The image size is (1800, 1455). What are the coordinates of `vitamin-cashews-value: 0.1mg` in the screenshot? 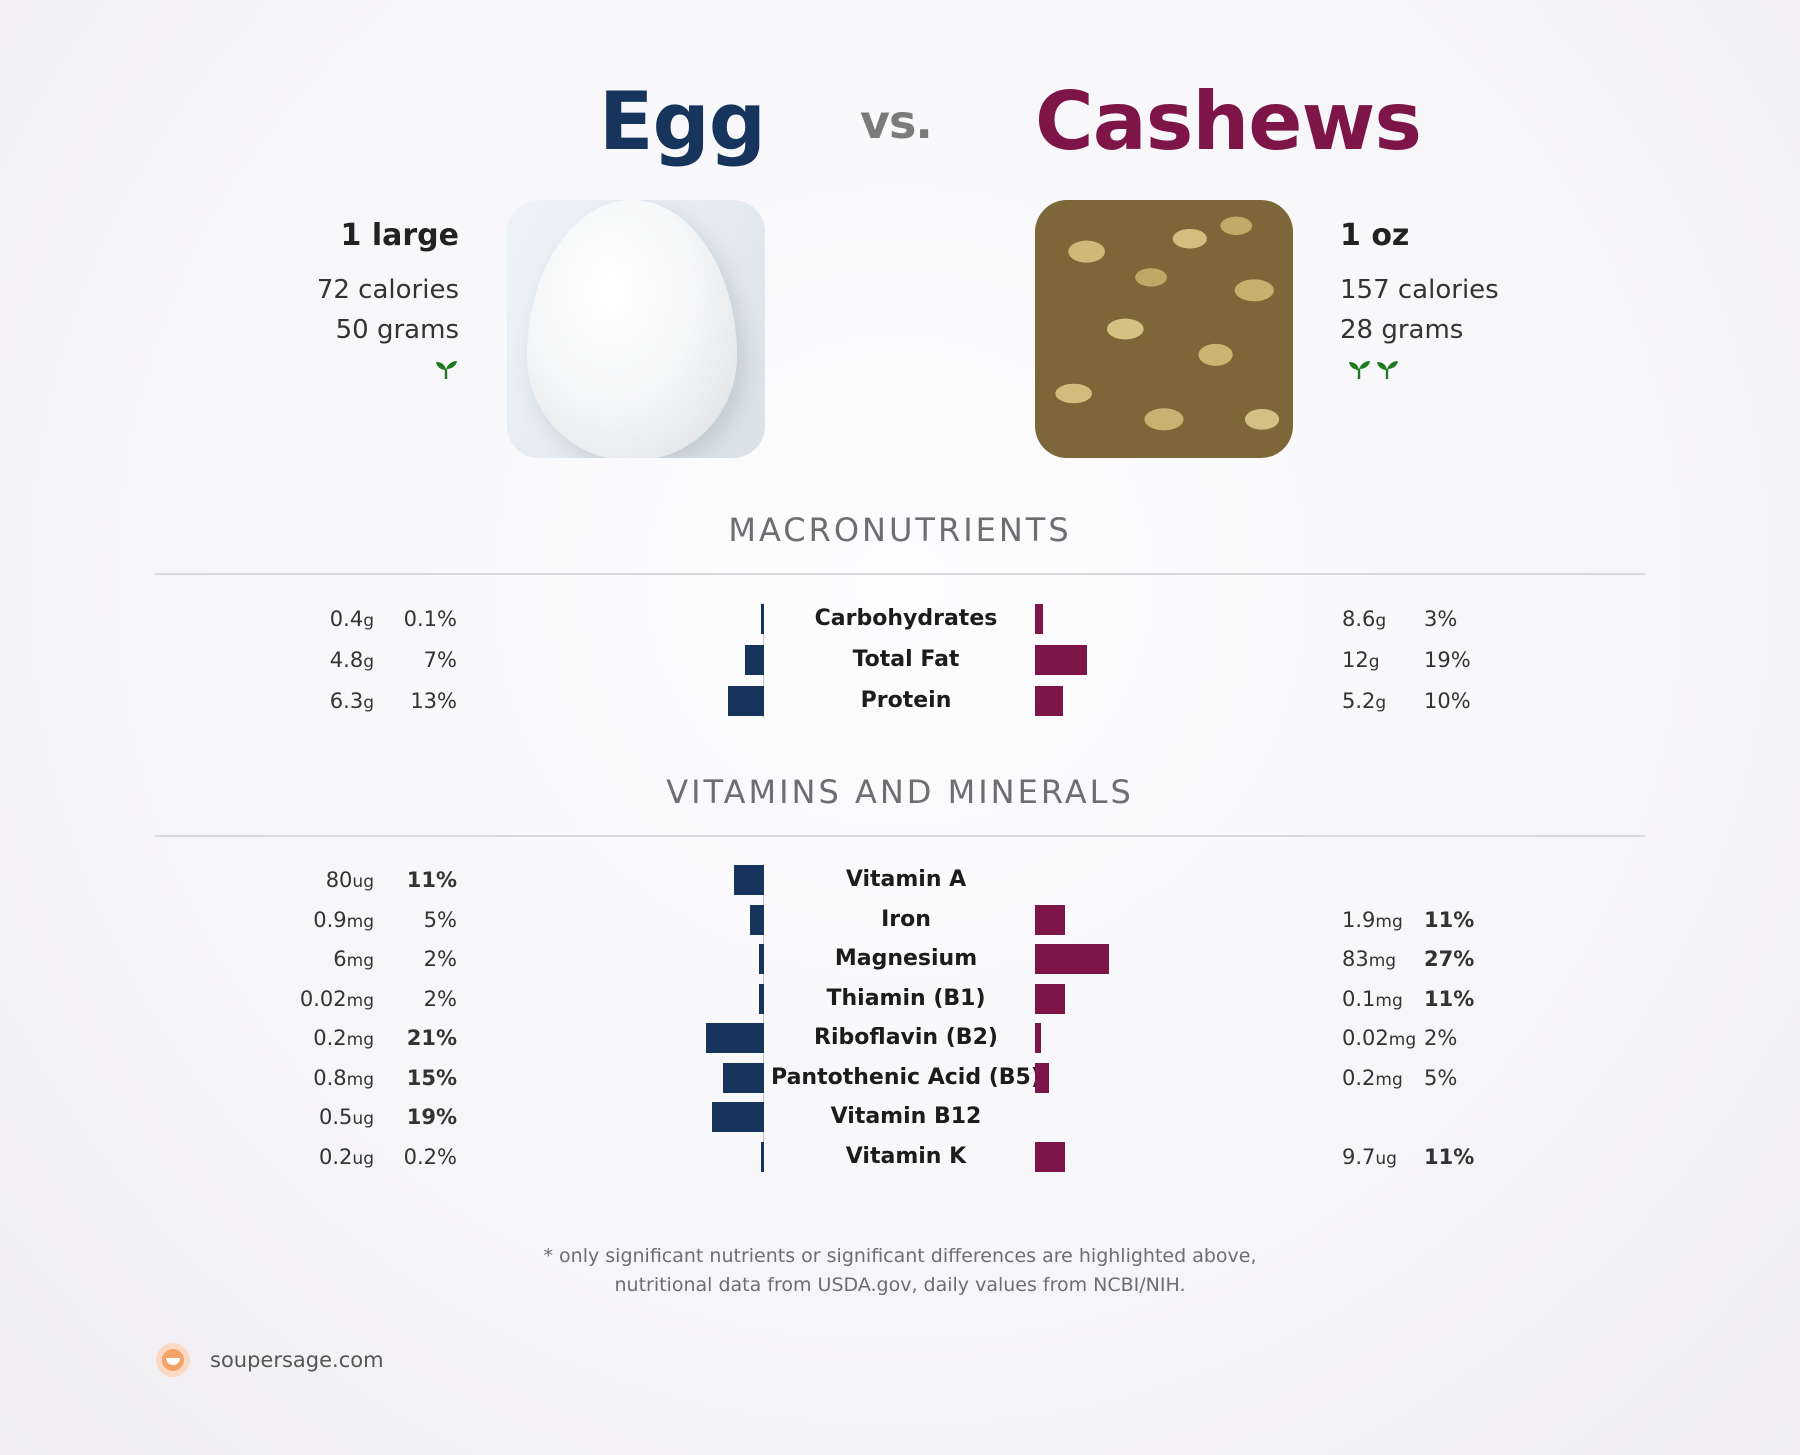 It's located at (1372, 998).